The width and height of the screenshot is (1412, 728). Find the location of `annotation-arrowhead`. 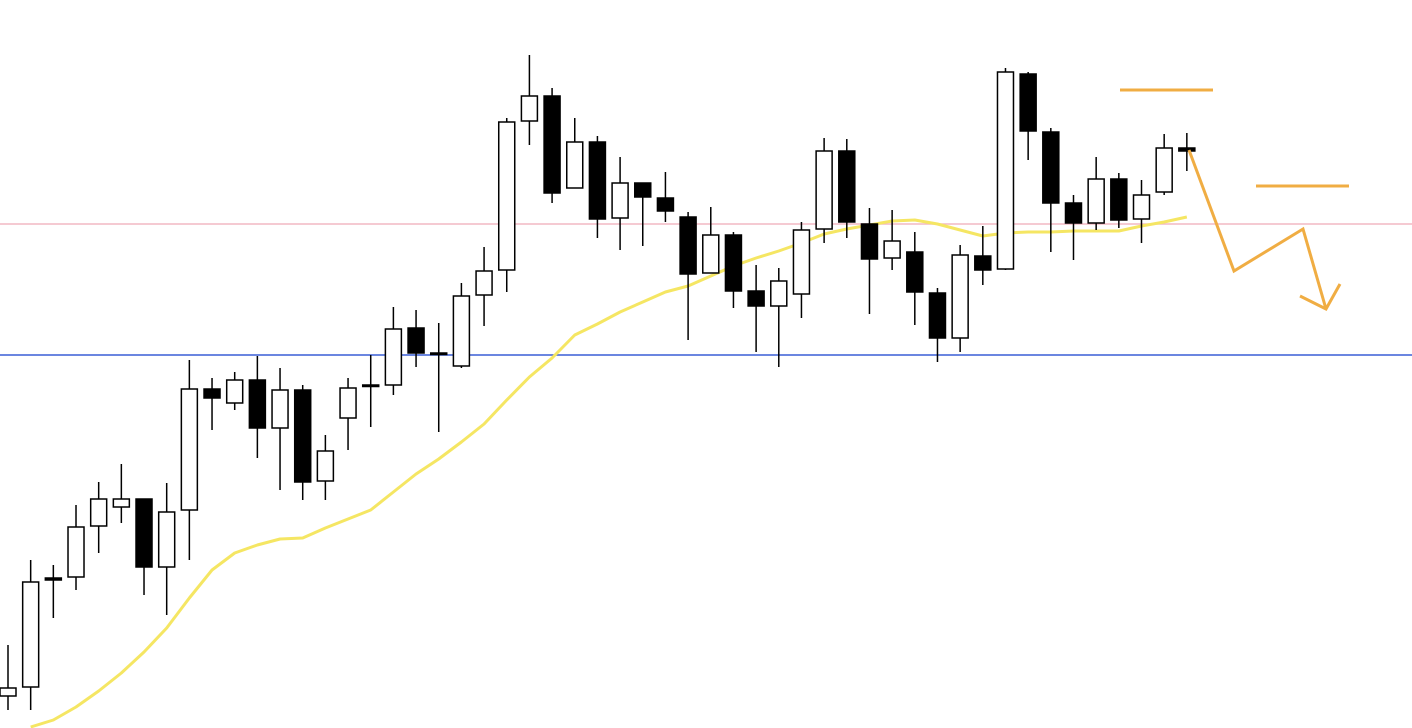

annotation-arrowhead is located at coordinates (1320, 297).